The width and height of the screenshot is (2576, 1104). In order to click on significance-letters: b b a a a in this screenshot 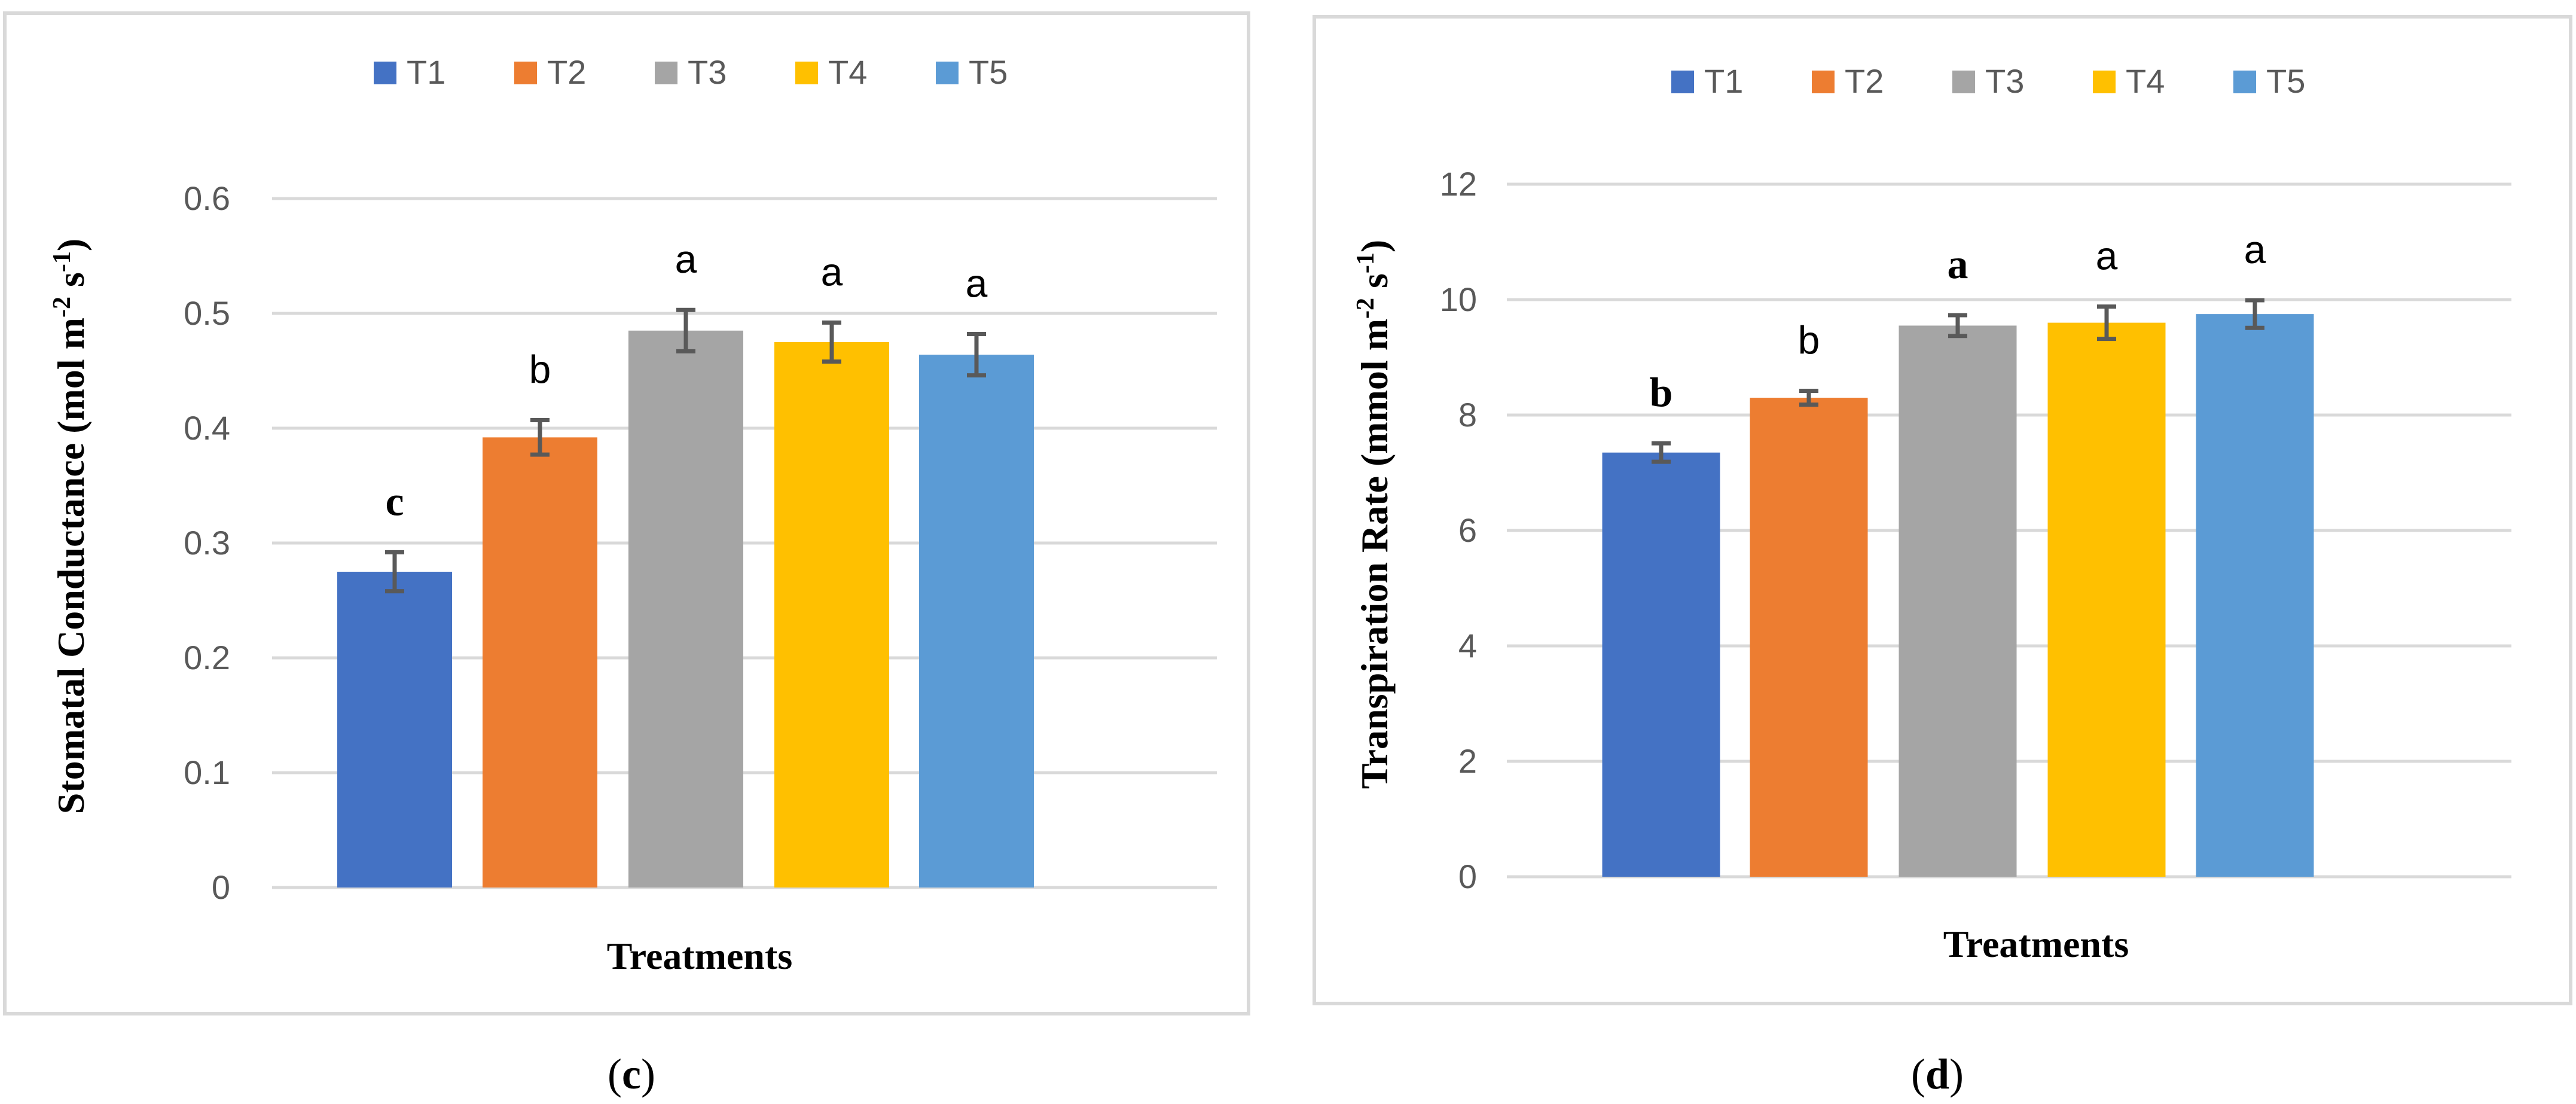, I will do `click(1958, 321)`.